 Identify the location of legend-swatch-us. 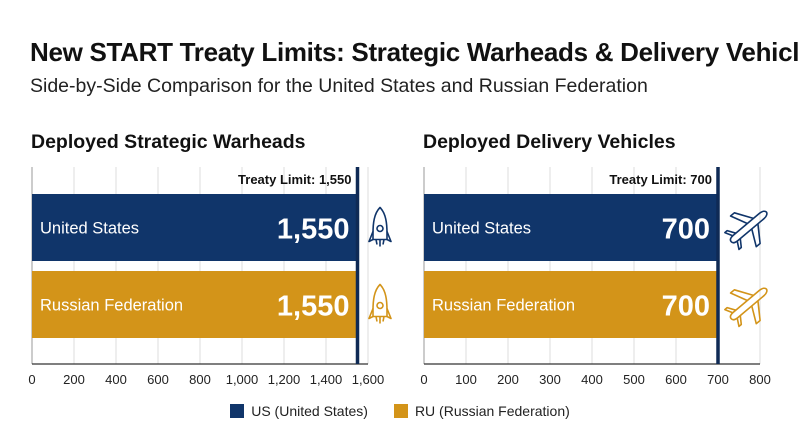
(237, 411).